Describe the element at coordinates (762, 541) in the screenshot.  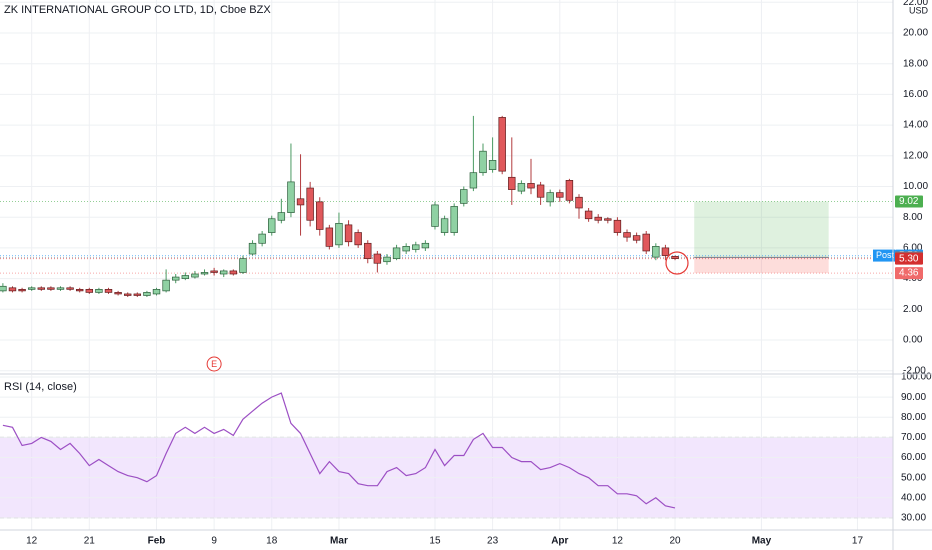
I see `x-tick-label: May` at that location.